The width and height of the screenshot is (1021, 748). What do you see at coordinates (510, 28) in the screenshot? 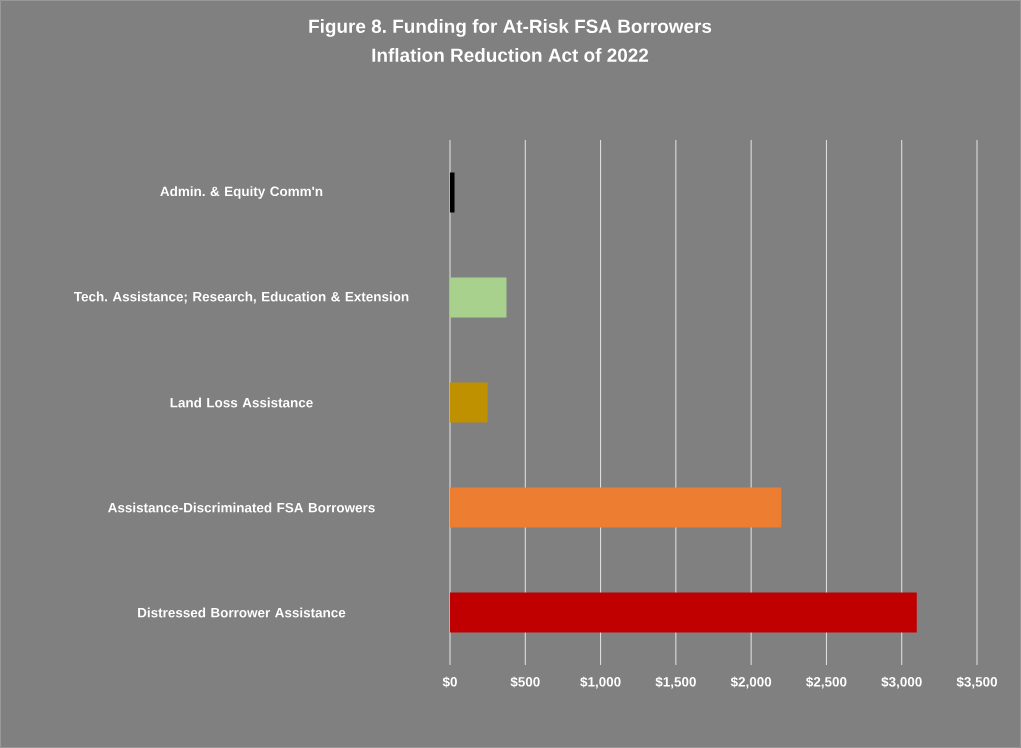
I see `chart-title: Figure 8. Funding for At-Risk FSA Borrowers` at bounding box center [510, 28].